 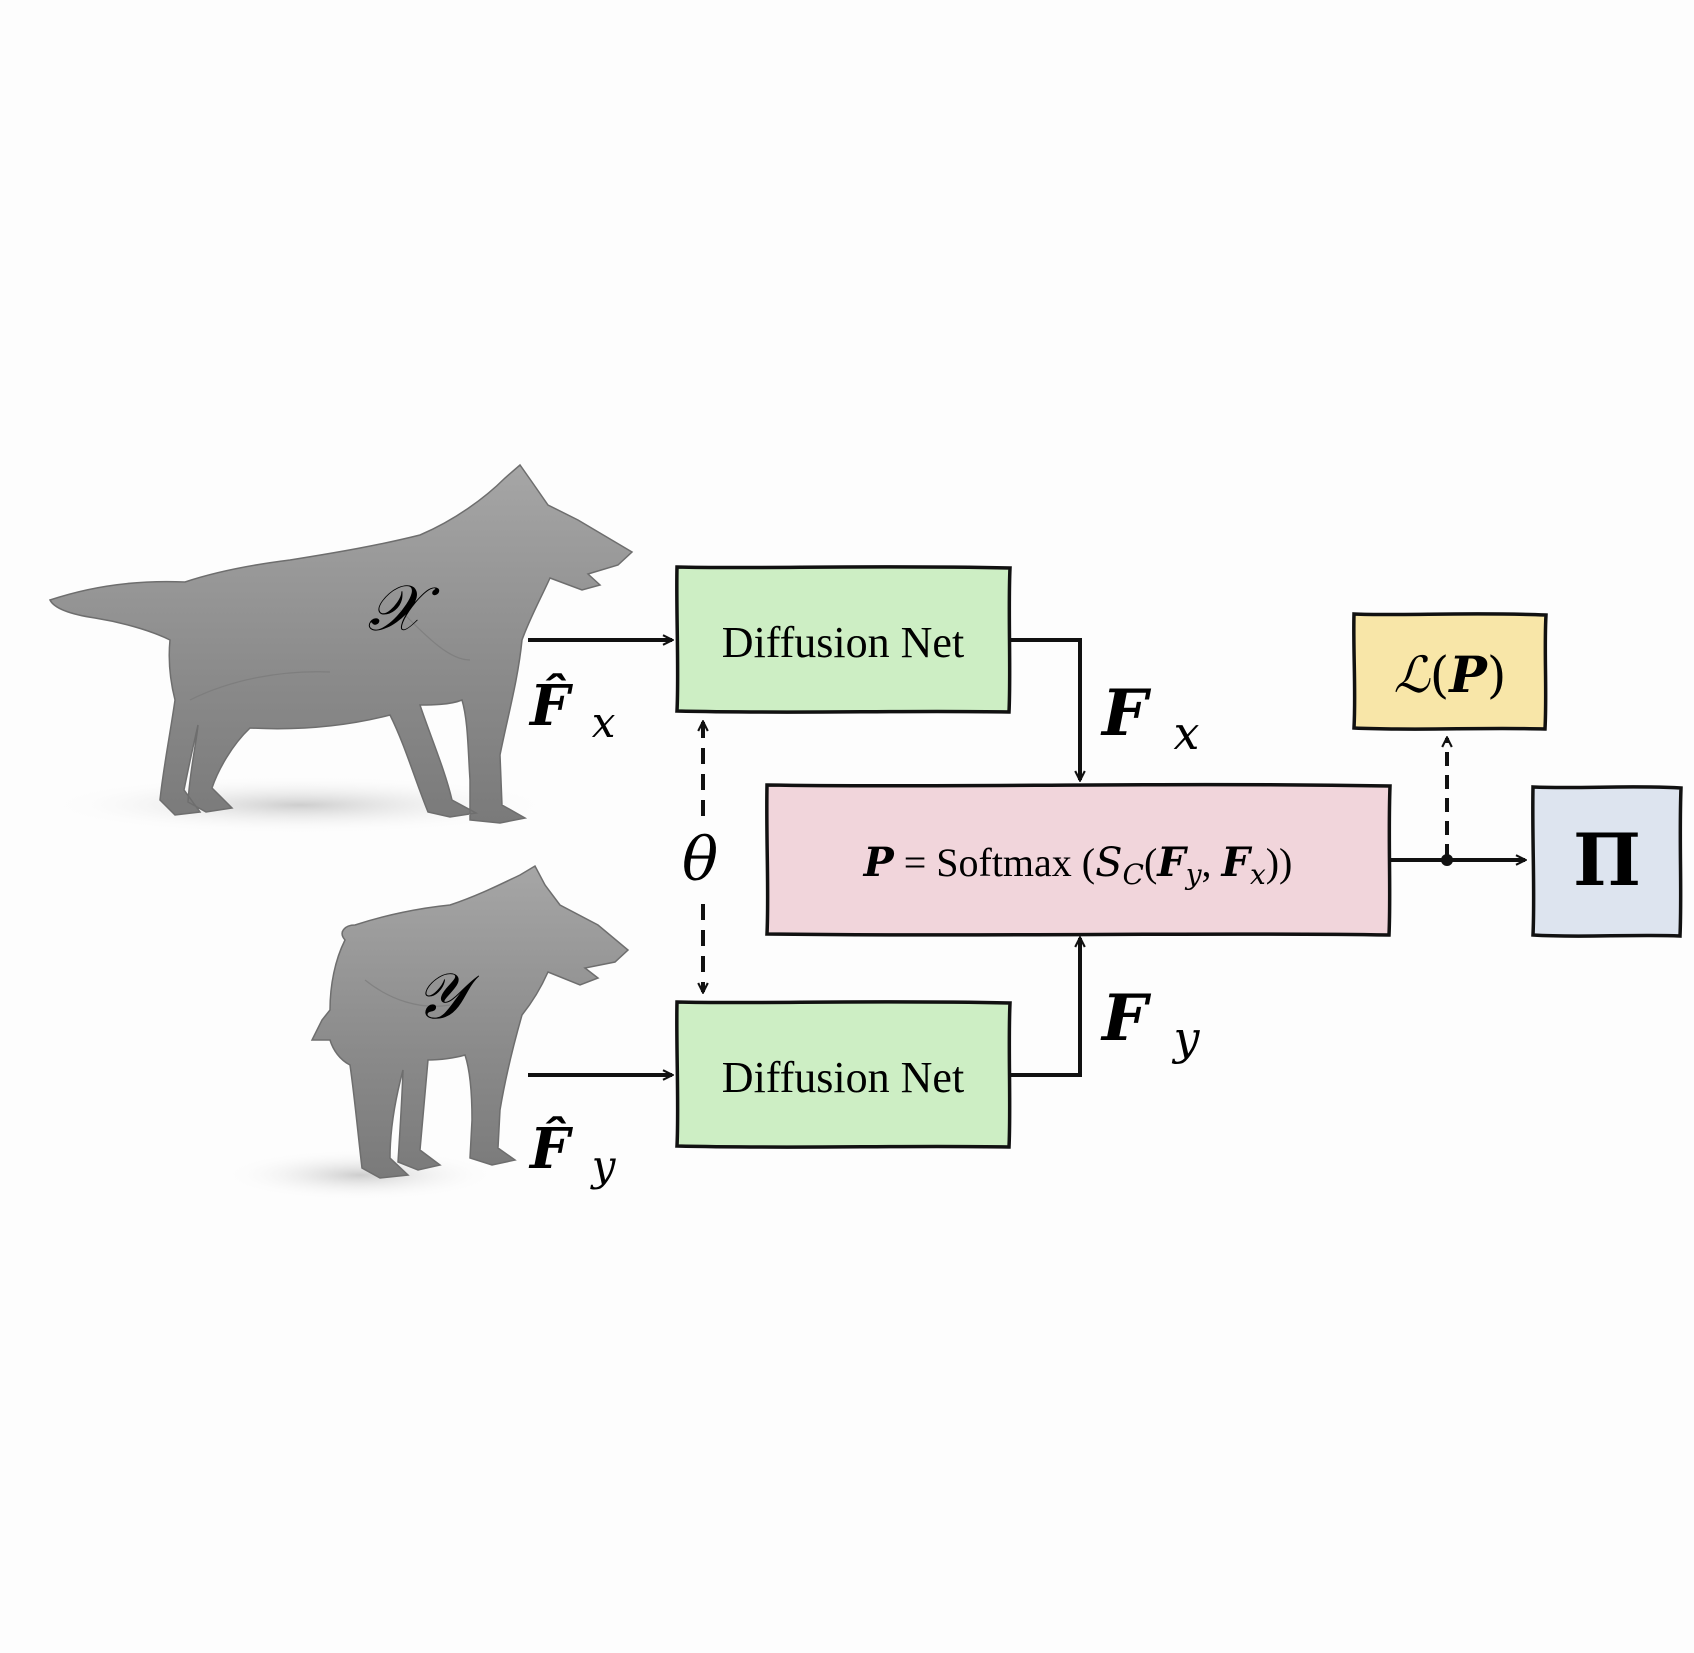 I want to click on output-fx-base: F, so click(x=1126, y=713).